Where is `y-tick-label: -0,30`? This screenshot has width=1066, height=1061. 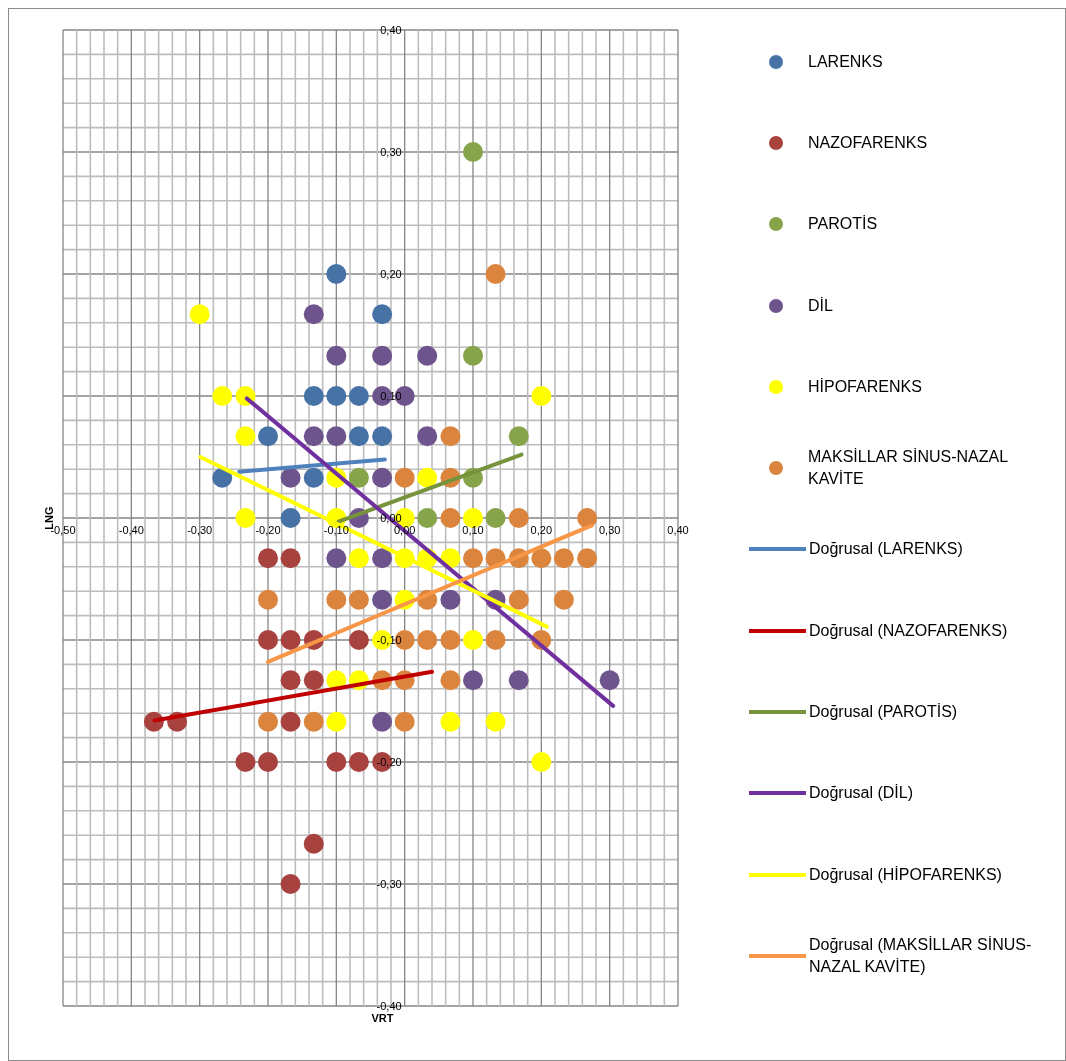
y-tick-label: -0,30 is located at coordinates (389, 884).